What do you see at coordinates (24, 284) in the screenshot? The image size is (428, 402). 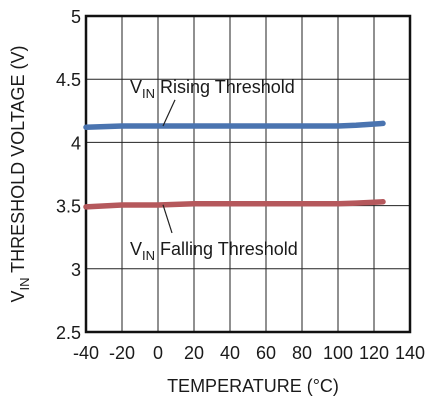 I see `y-axis-label-sub: IN` at bounding box center [24, 284].